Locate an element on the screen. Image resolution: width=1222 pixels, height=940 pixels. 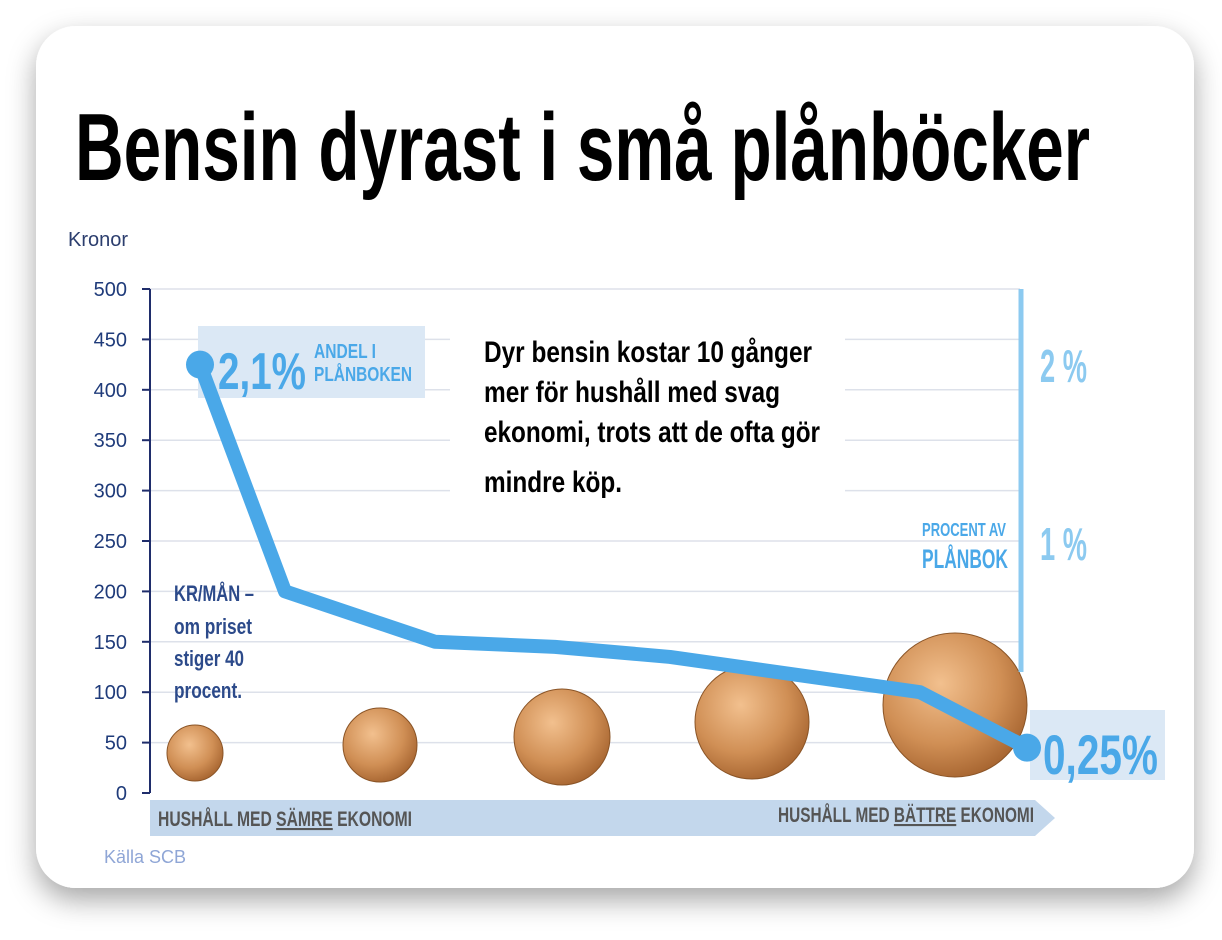
note-background is located at coordinates (647, 407).